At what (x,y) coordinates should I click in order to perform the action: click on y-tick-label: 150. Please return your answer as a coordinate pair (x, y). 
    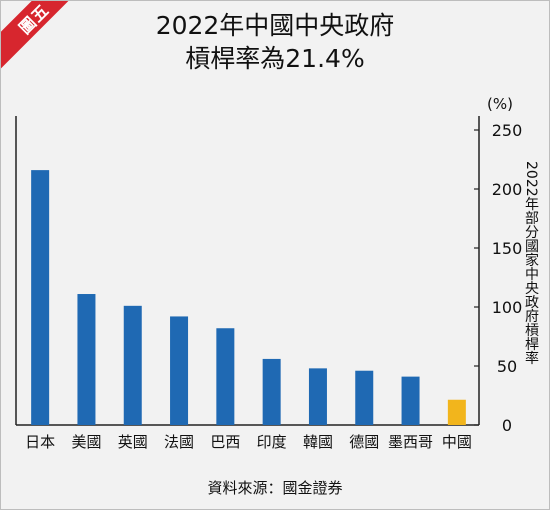
    Looking at the image, I should click on (507, 248).